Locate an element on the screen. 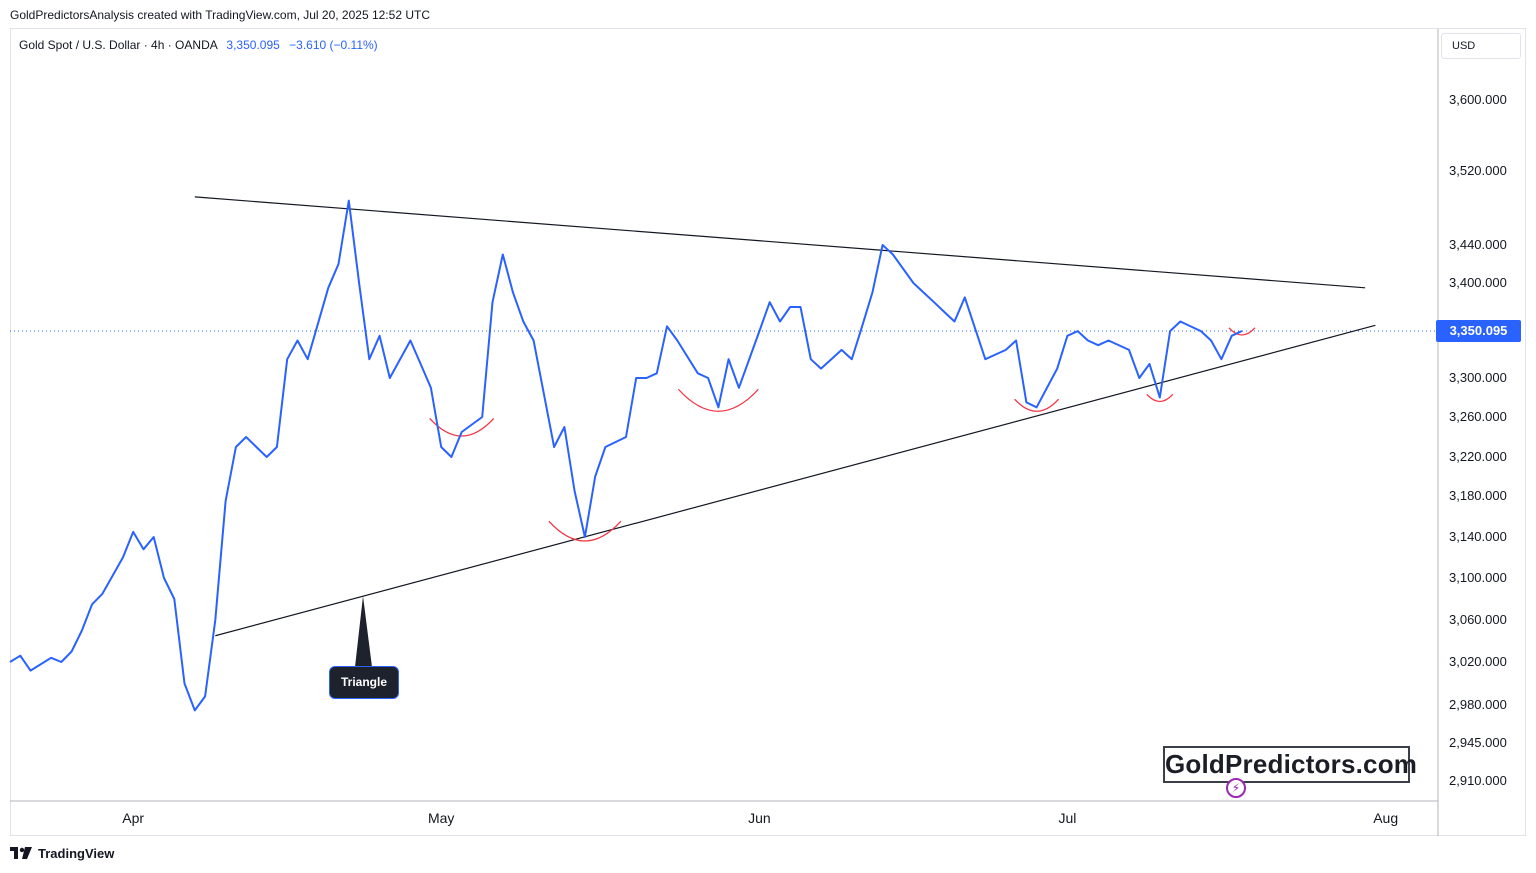 Image resolution: width=1536 pixels, height=873 pixels. y-tick-label: 3,220.000 is located at coordinates (1478, 456).